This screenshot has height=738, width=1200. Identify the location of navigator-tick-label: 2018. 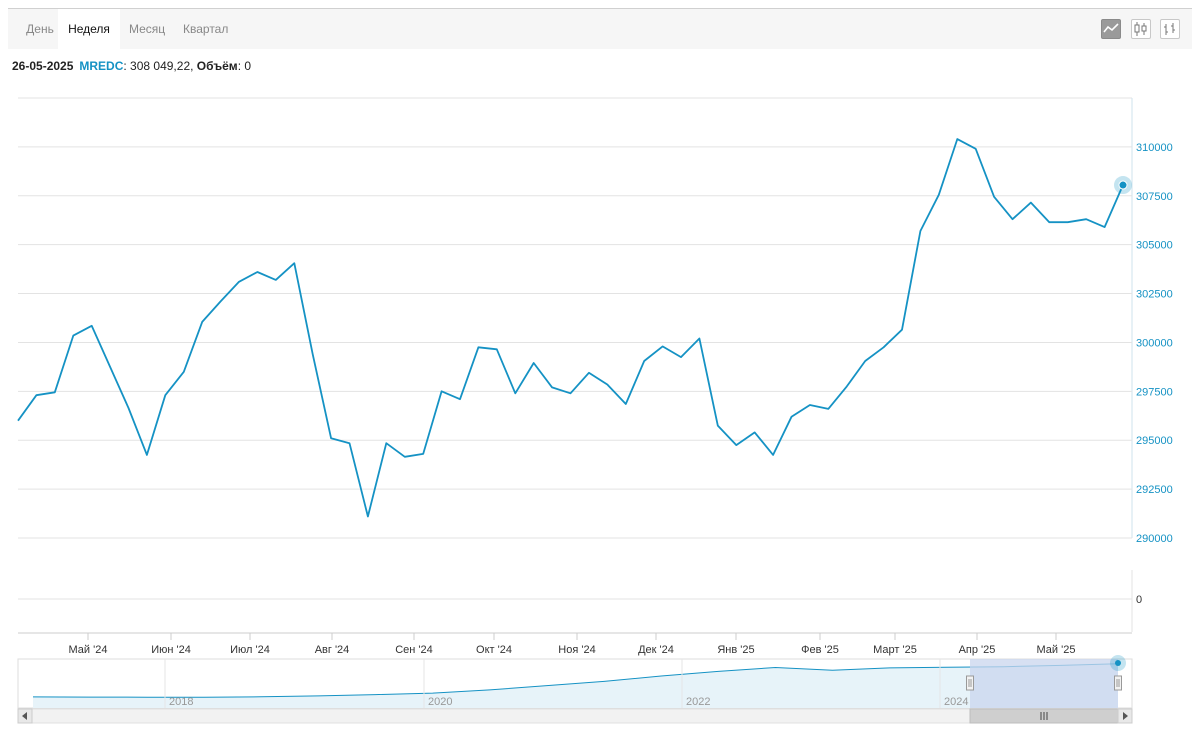
(181, 702).